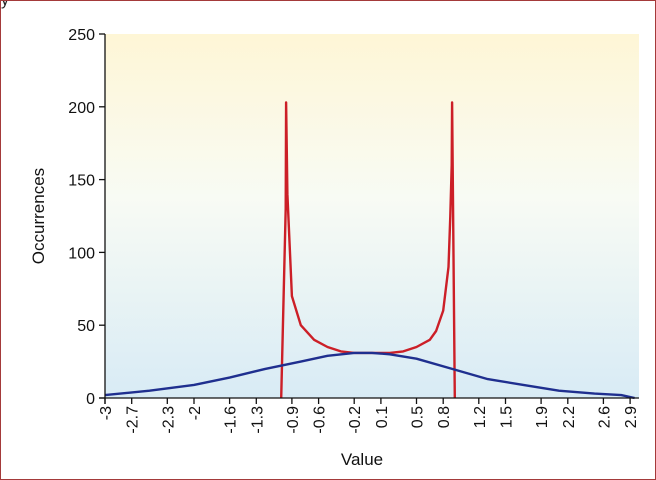 This screenshot has width=656, height=480. What do you see at coordinates (542, 417) in the screenshot?
I see `x-tick-label: 1.9` at bounding box center [542, 417].